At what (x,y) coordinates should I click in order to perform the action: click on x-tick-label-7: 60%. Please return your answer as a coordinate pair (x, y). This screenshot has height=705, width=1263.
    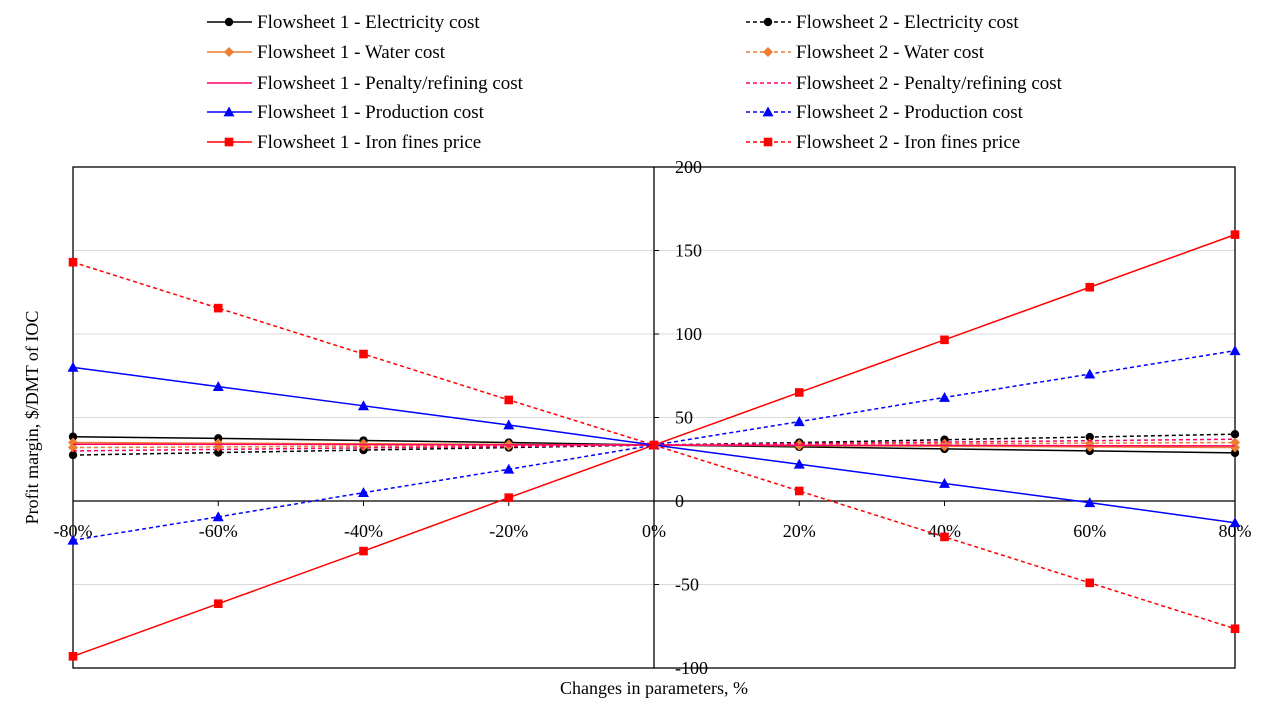
    Looking at the image, I should click on (1089, 531).